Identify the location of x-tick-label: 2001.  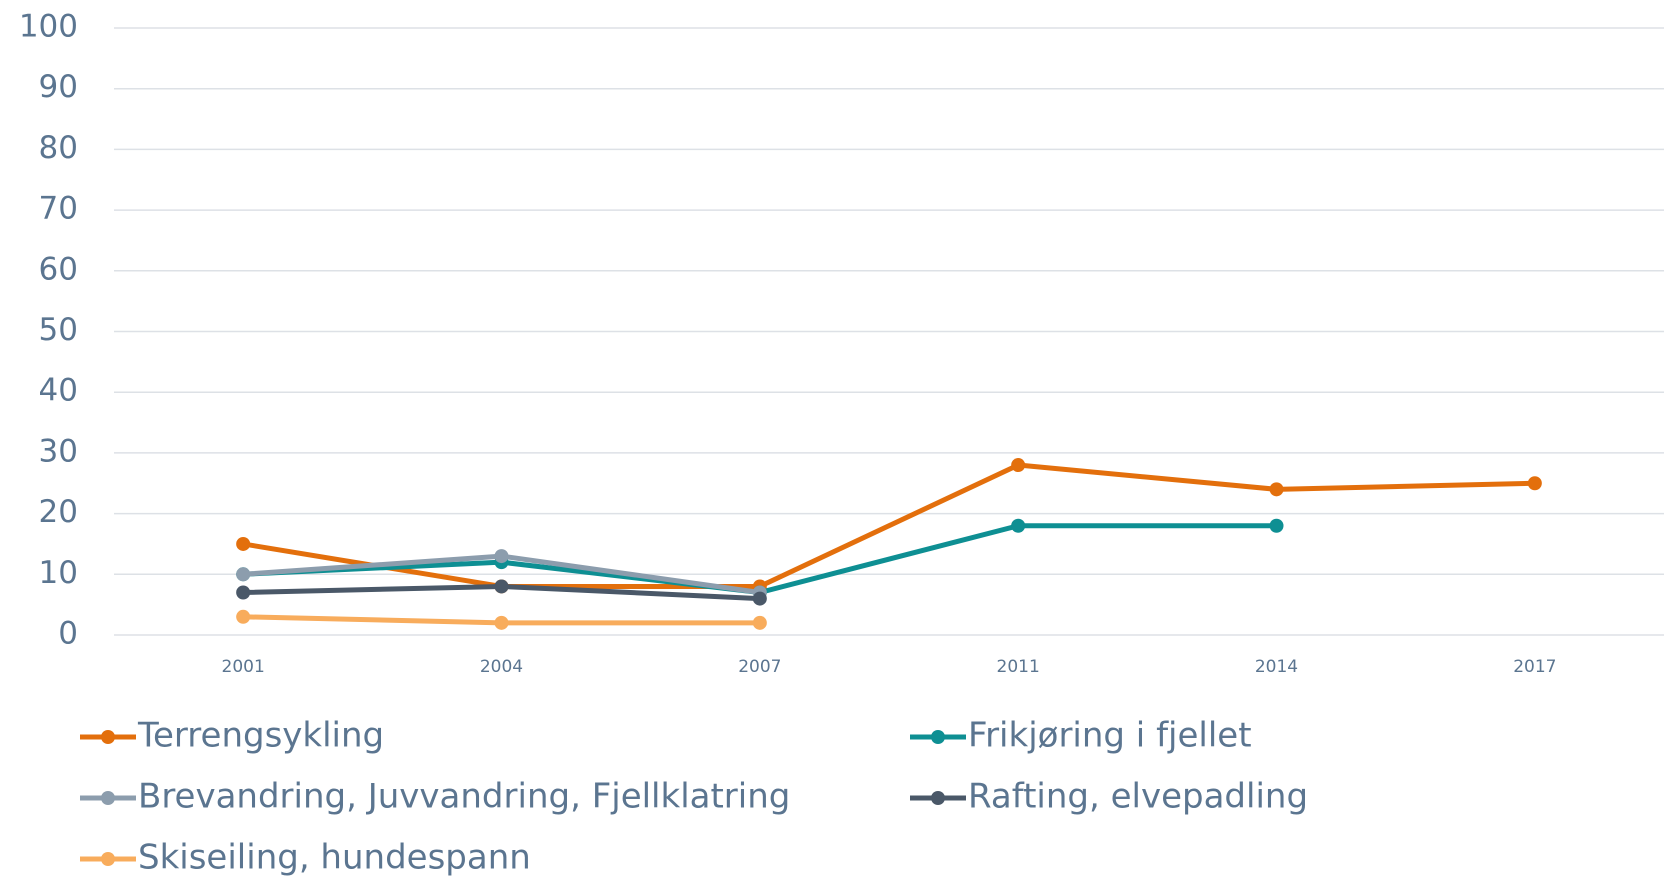
(243, 667).